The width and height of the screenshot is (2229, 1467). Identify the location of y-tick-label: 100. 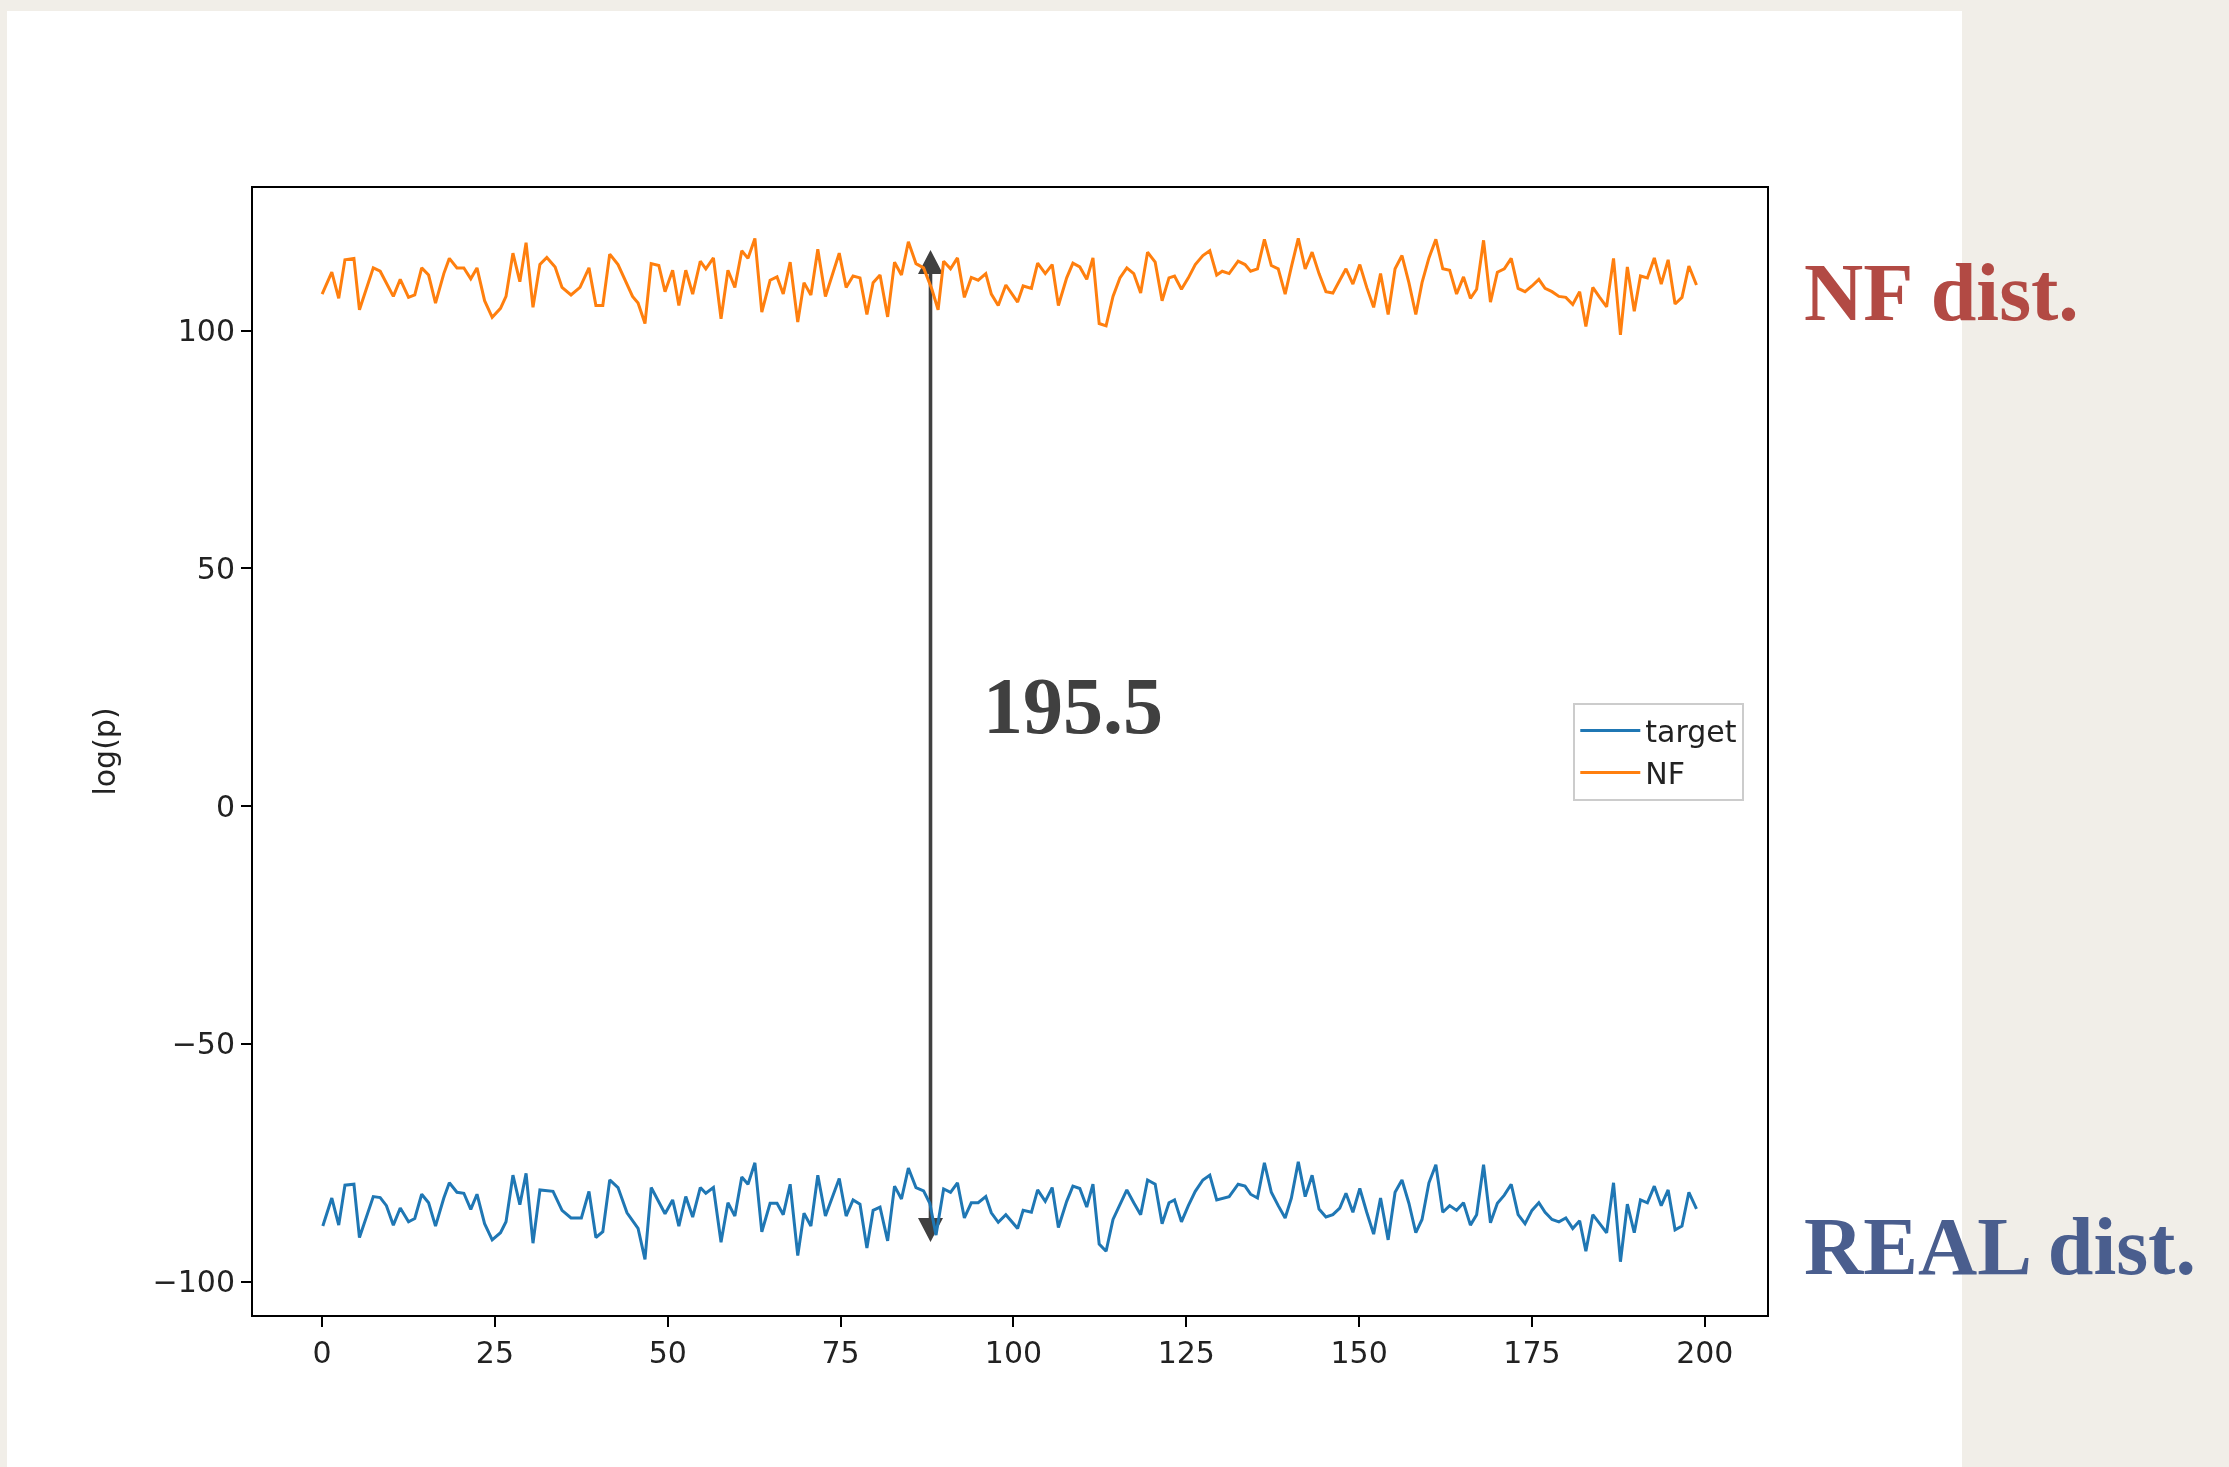
(206, 331).